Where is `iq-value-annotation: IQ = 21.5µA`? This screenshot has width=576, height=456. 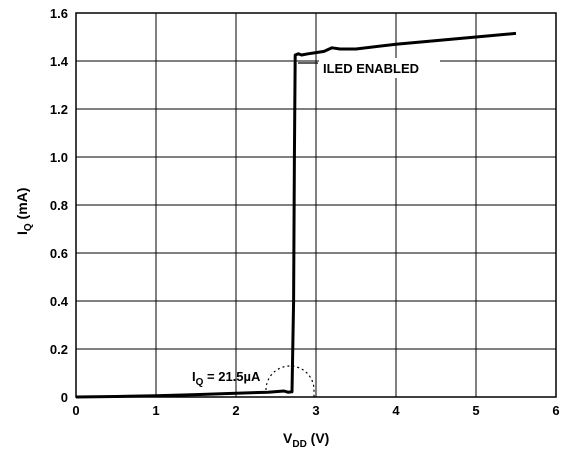
iq-value-annotation: IQ = 21.5µA is located at coordinates (226, 378).